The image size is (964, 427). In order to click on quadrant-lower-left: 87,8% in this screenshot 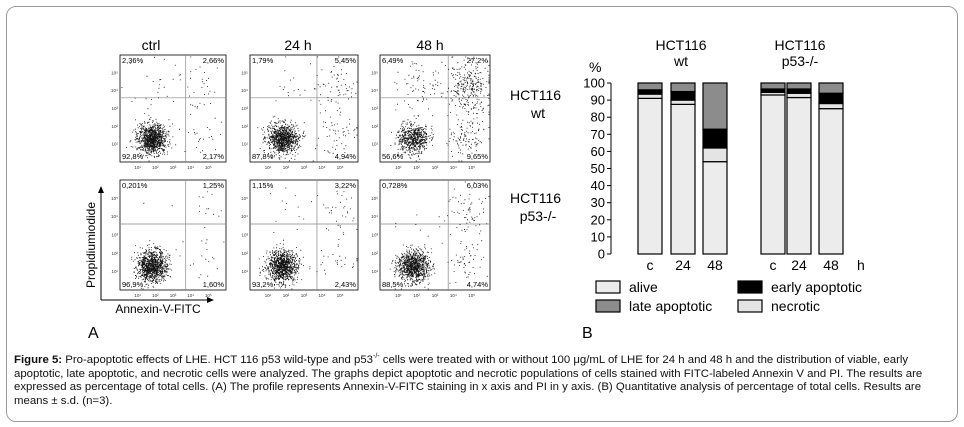, I will do `click(263, 156)`.